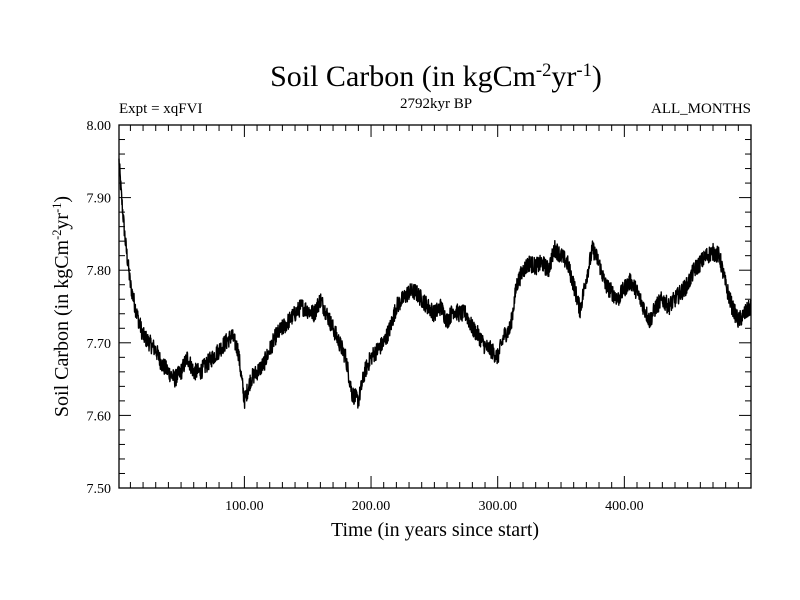 This screenshot has height=600, width=800. I want to click on y-tick-label: 7.80, so click(99, 271).